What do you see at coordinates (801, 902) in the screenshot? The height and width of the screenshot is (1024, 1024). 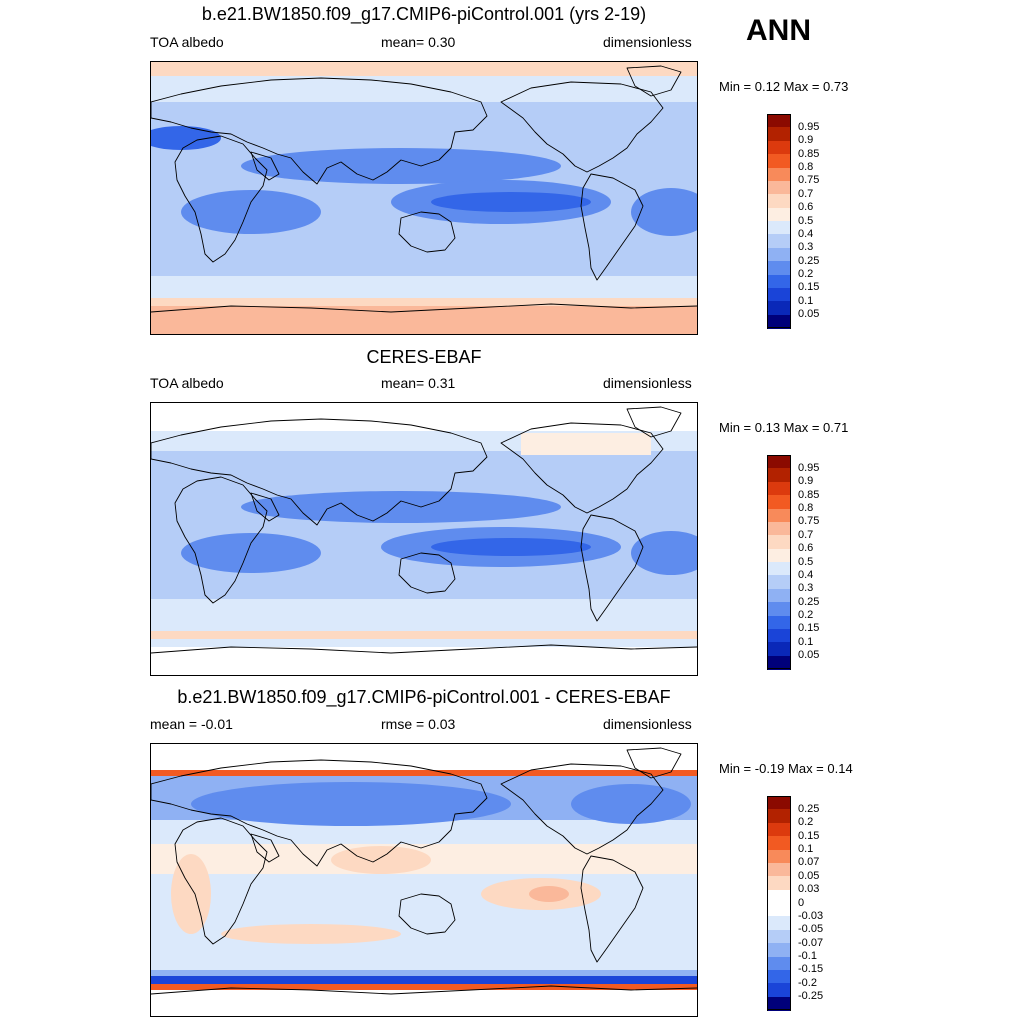 I see `colorbar-tick-label: 0` at bounding box center [801, 902].